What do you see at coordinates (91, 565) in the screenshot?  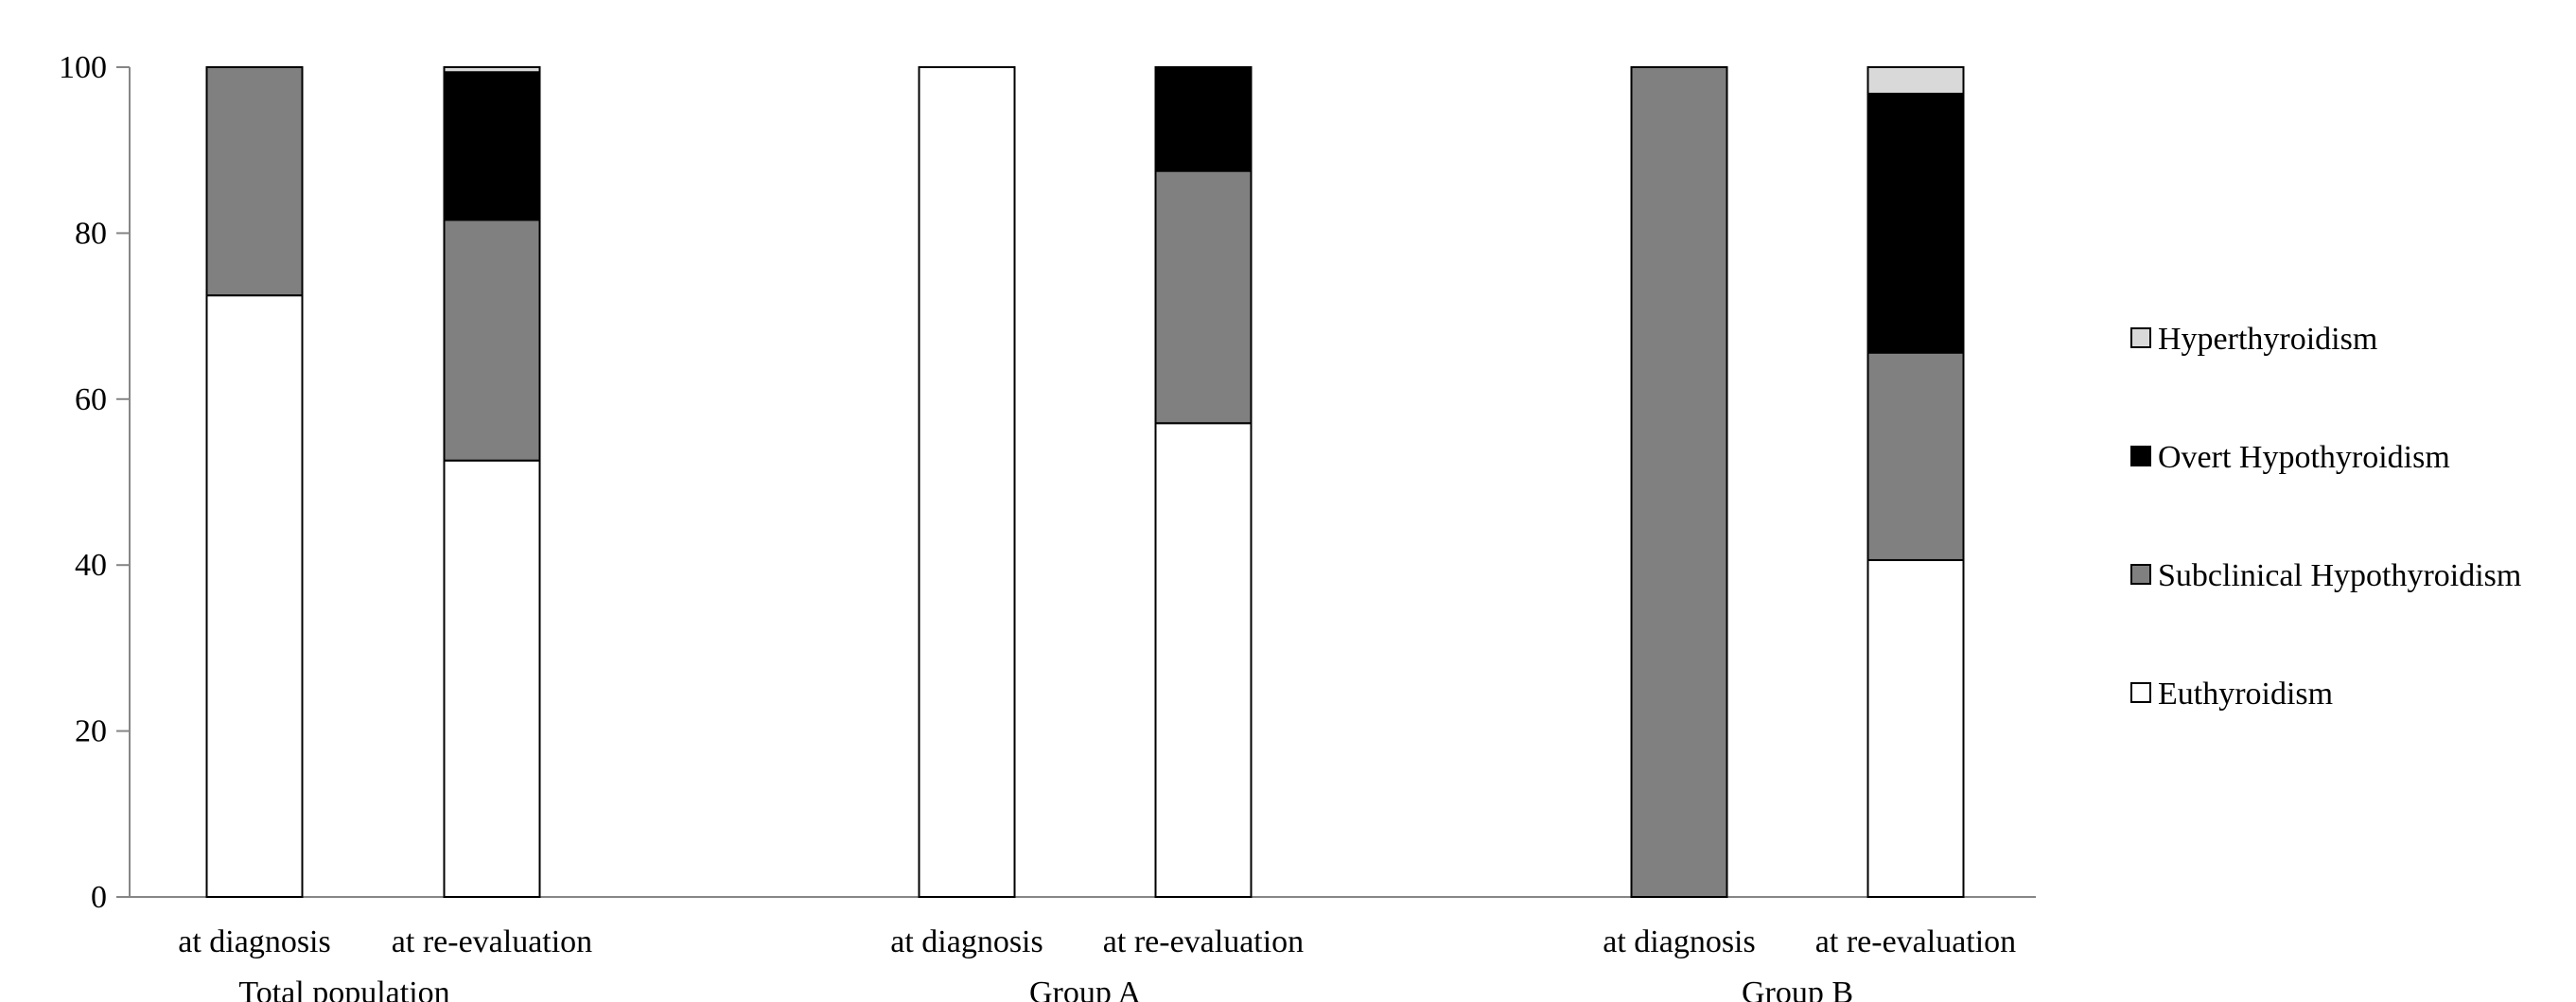 I see `y-tick-label: 40` at bounding box center [91, 565].